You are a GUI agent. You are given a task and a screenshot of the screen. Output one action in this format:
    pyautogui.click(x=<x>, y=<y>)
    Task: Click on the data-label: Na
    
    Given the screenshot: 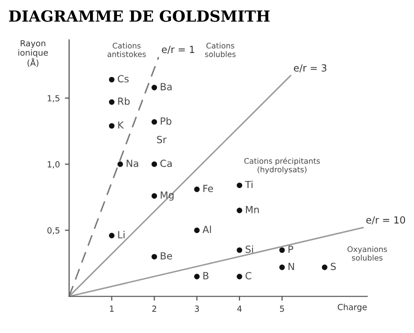 What is the action you would take?
    pyautogui.click(x=132, y=164)
    